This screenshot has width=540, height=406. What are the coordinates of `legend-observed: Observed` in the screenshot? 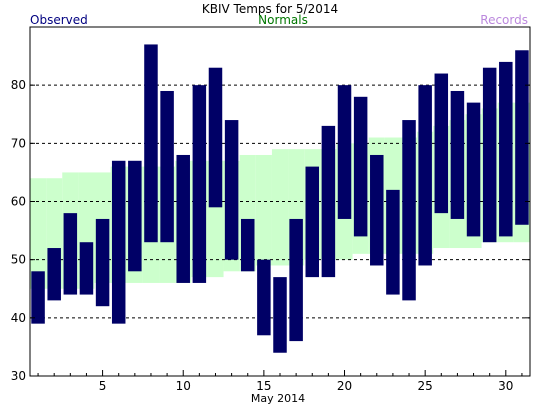 It's located at (59, 20).